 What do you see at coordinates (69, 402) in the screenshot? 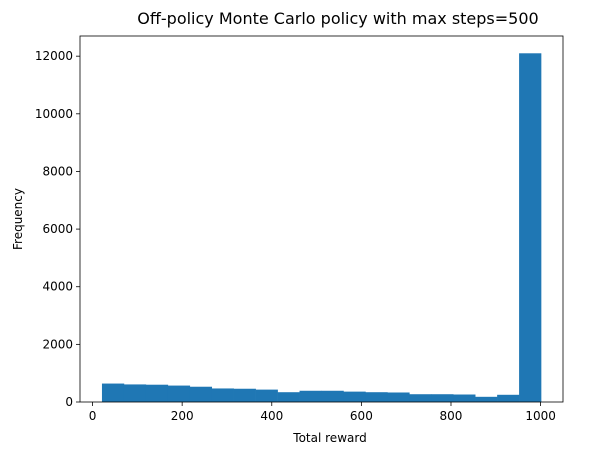
I see `y-tick-label: 0` at bounding box center [69, 402].